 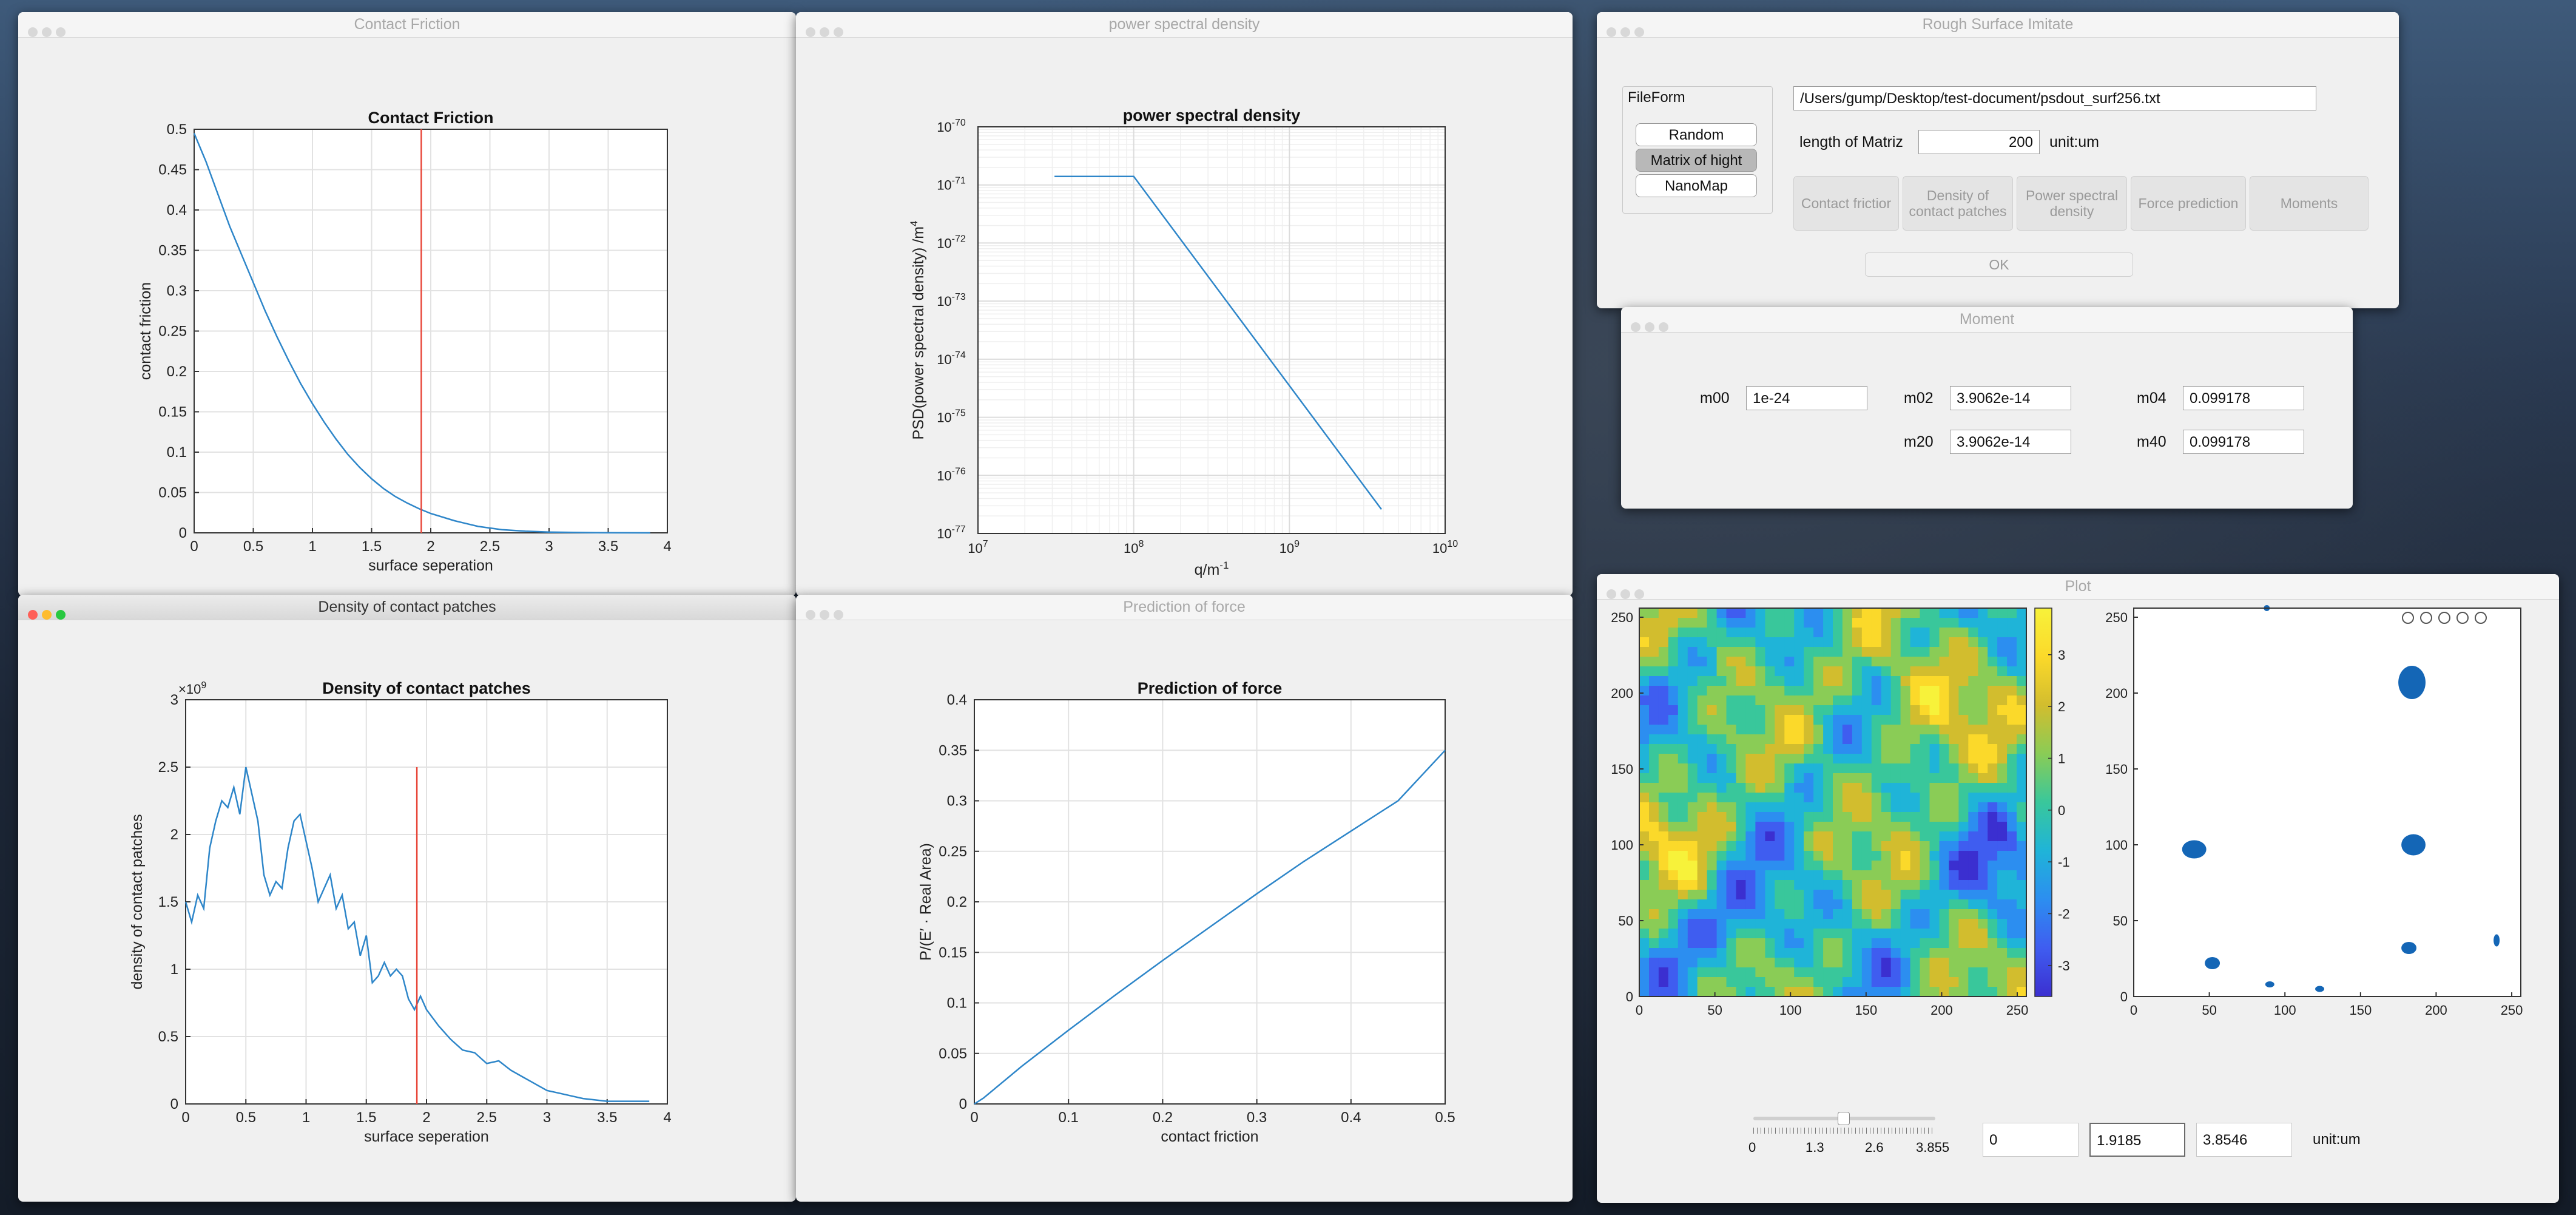 I want to click on moments-button: Moments, so click(x=2309, y=203).